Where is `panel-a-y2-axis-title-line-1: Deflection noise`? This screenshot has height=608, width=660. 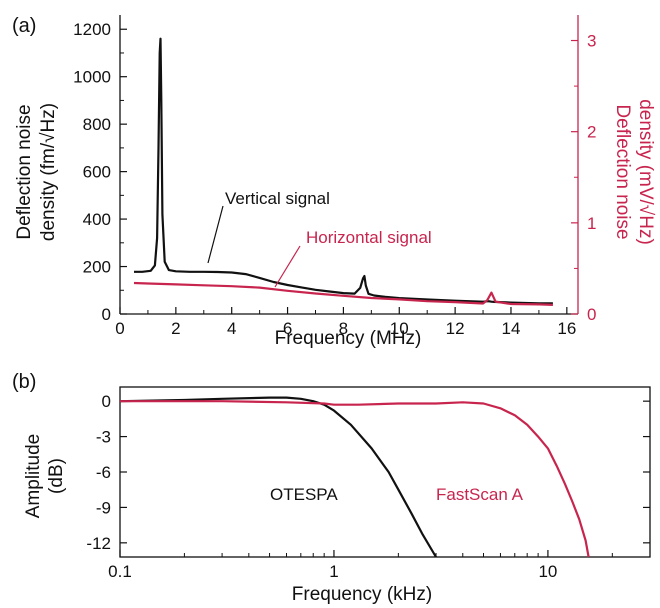
panel-a-y2-axis-title-line-1: Deflection noise is located at coordinates (622, 171).